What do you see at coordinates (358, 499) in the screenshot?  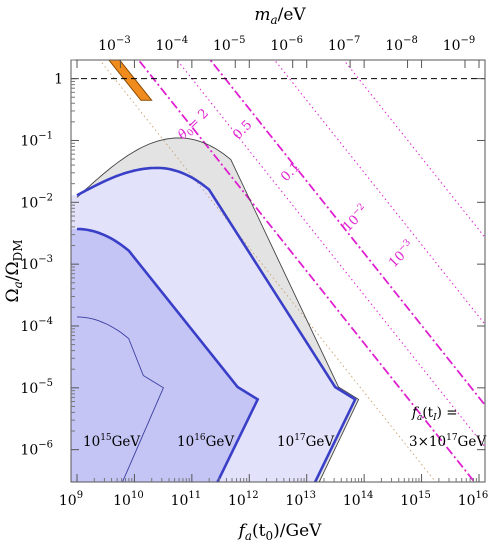 I see `x-tick-label: 1014` at bounding box center [358, 499].